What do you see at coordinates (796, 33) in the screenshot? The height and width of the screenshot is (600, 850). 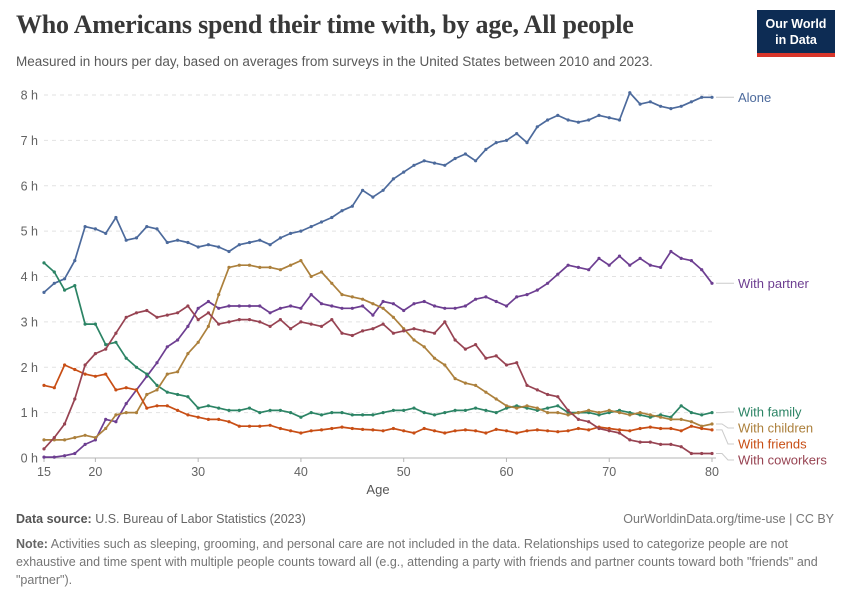 I see `owid-logo: Our World in Data` at bounding box center [796, 33].